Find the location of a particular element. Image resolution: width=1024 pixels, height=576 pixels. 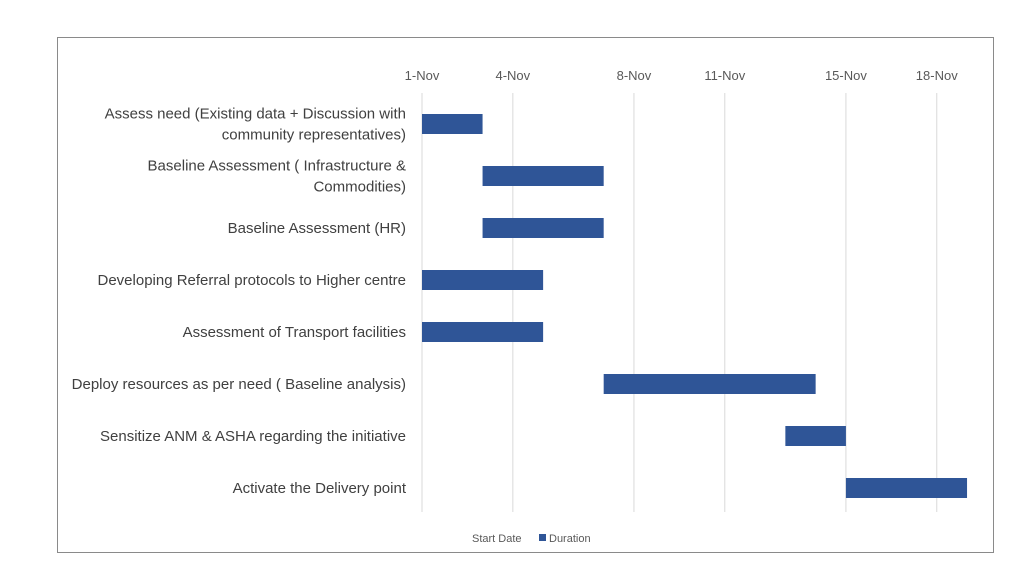

task-label: Baseline Assessment (HR) is located at coordinates (317, 228).